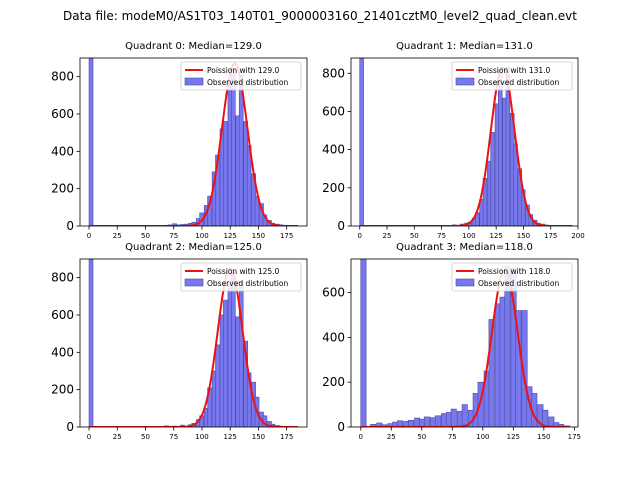 The height and width of the screenshot is (480, 640). Describe the element at coordinates (243, 271) in the screenshot. I see `legend-fit-label: Poission with 125.0` at that location.